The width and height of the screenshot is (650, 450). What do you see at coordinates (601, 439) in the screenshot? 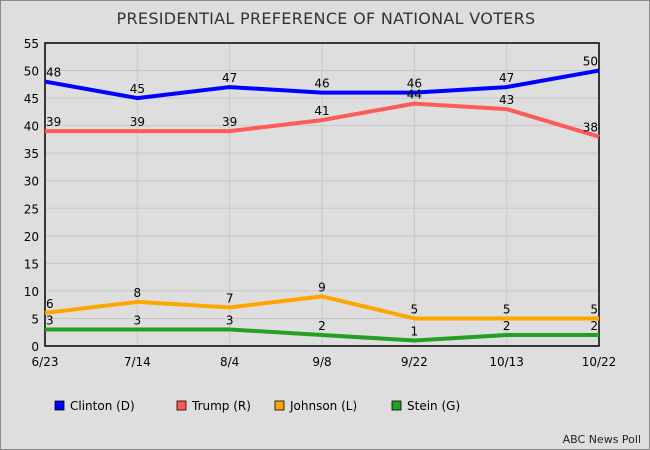
I see `source-credit: ABC News Poll` at bounding box center [601, 439].